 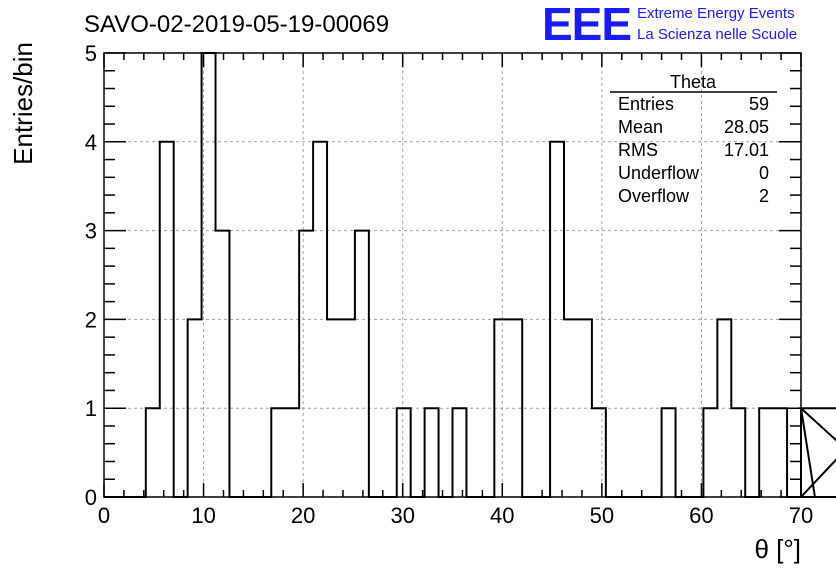 I want to click on x-tick-labels: 0 10 20 30 40 50 60 70, so click(x=455, y=515).